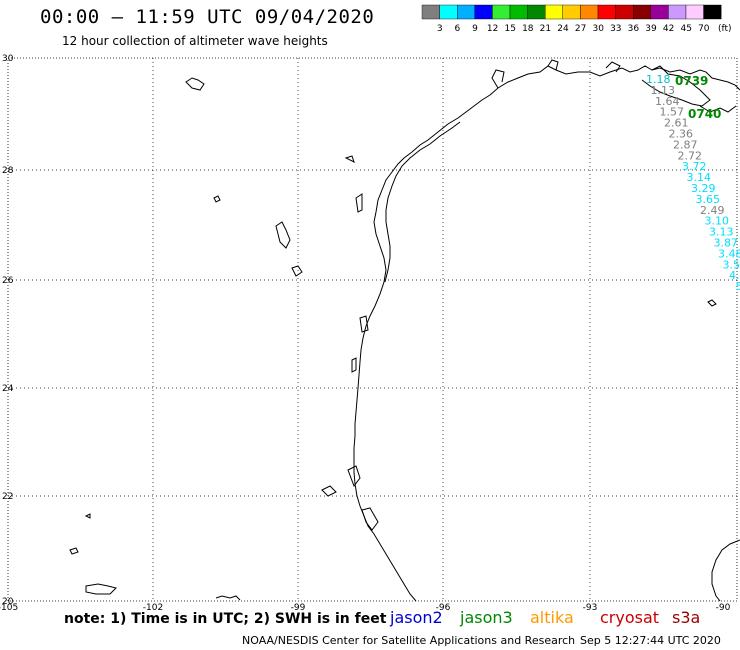 This screenshot has width=740, height=650. I want to click on legend-sat-s3a: s3a, so click(686, 617).